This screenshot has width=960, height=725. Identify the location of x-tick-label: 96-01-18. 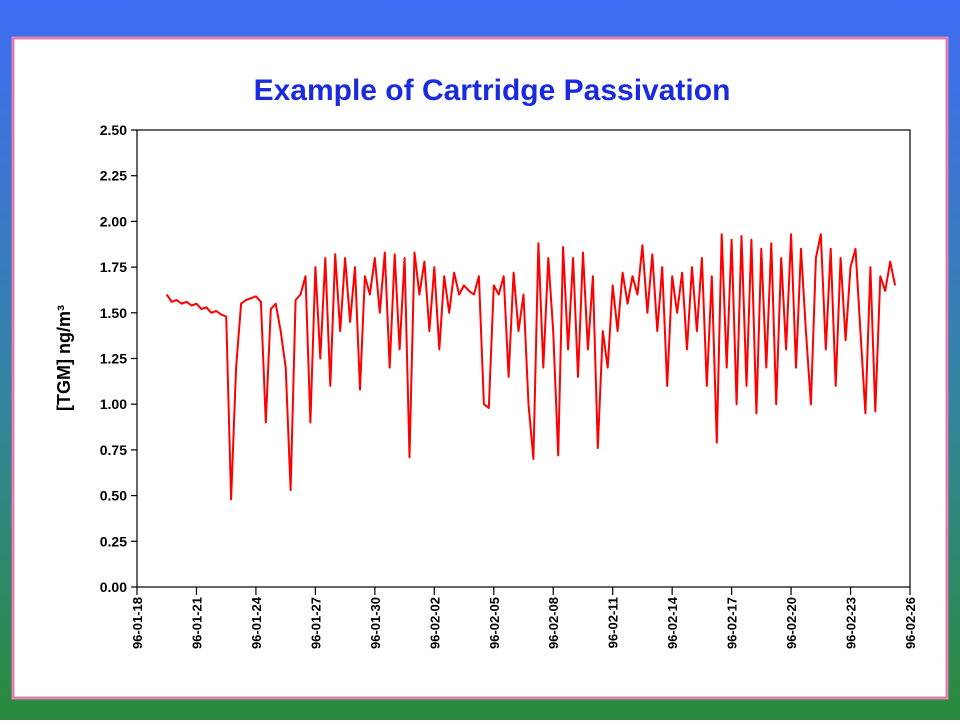
(137, 623).